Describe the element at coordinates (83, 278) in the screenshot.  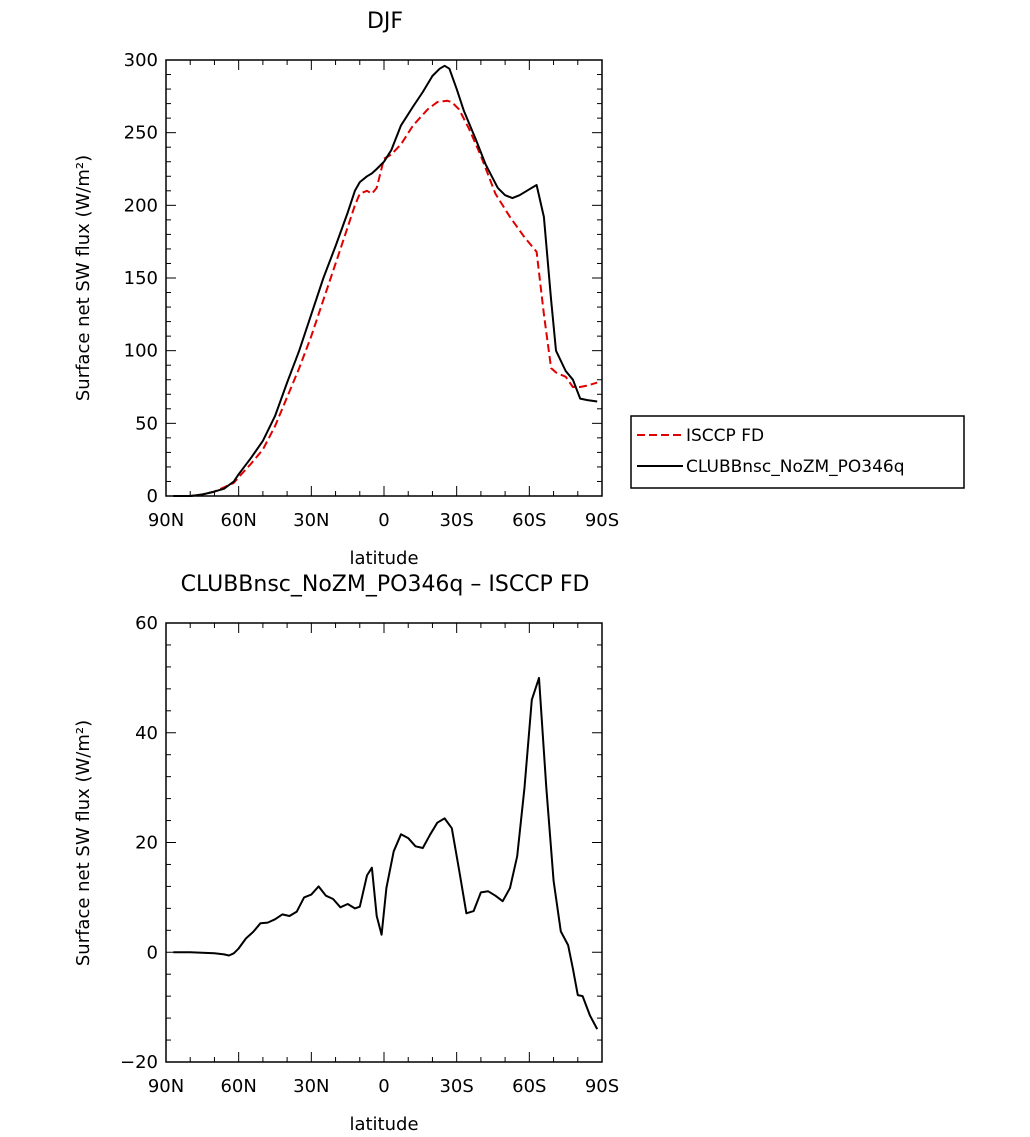
I see `top-y-axis-label: Surface net SW flux (W/m²)` at that location.